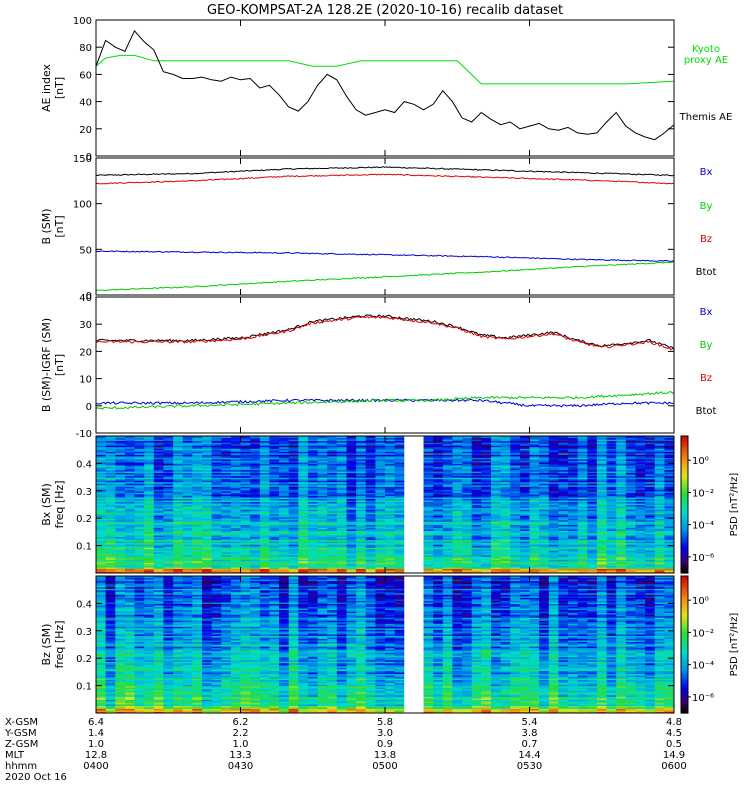 This screenshot has height=800, width=750. I want to click on series-group, so click(385, 85).